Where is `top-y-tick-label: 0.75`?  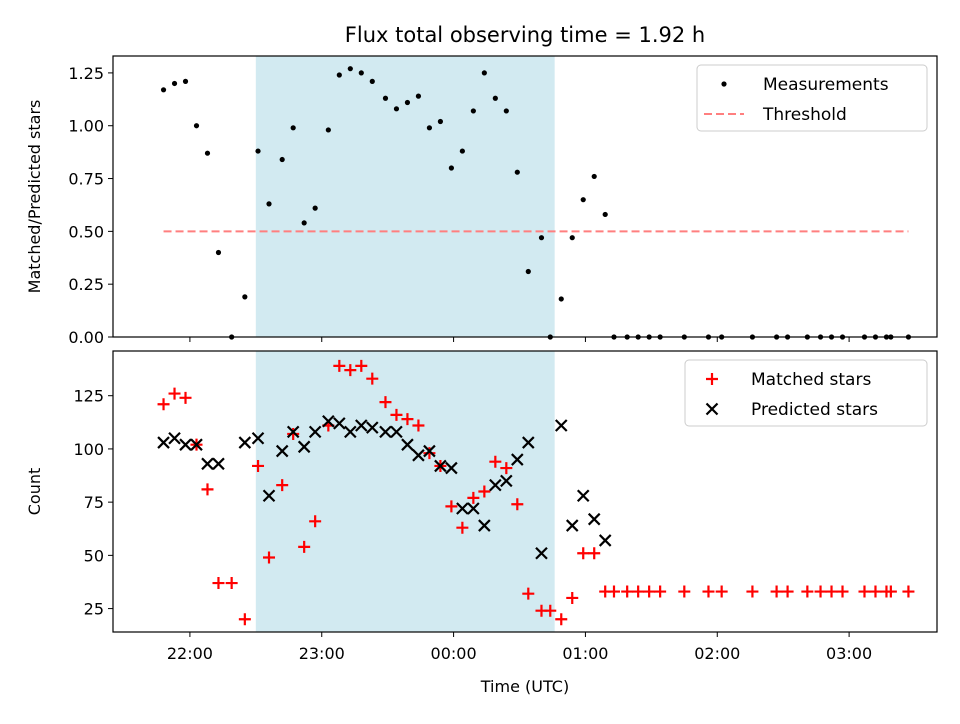
top-y-tick-label: 0.75 is located at coordinates (86, 179).